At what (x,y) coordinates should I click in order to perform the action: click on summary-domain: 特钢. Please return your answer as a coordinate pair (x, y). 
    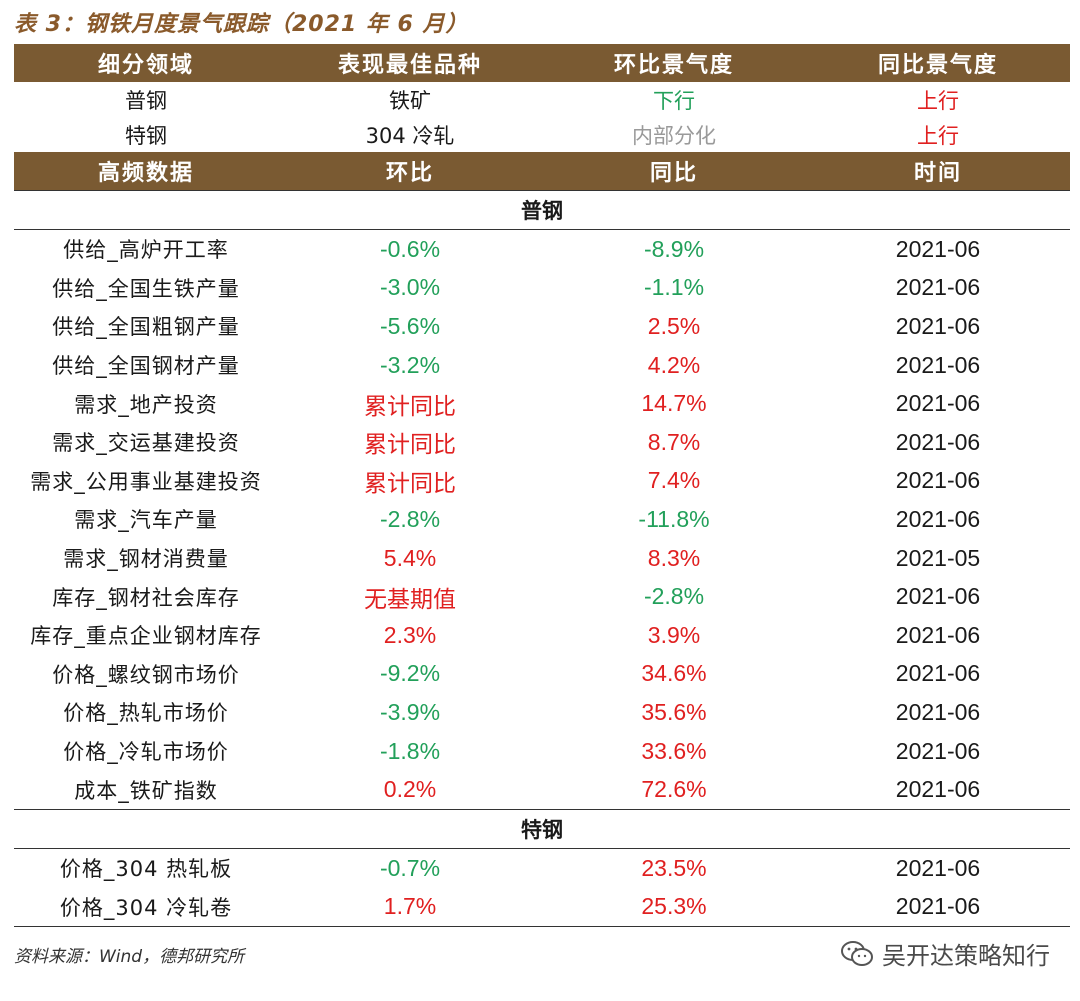
    Looking at the image, I should click on (146, 135).